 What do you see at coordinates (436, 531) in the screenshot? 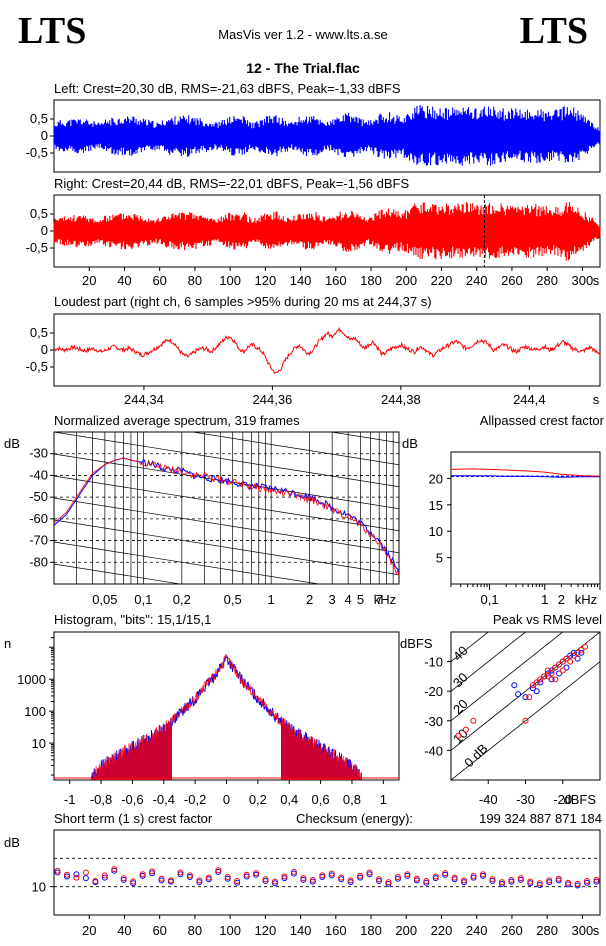
I see `y-tick-label: 10` at bounding box center [436, 531].